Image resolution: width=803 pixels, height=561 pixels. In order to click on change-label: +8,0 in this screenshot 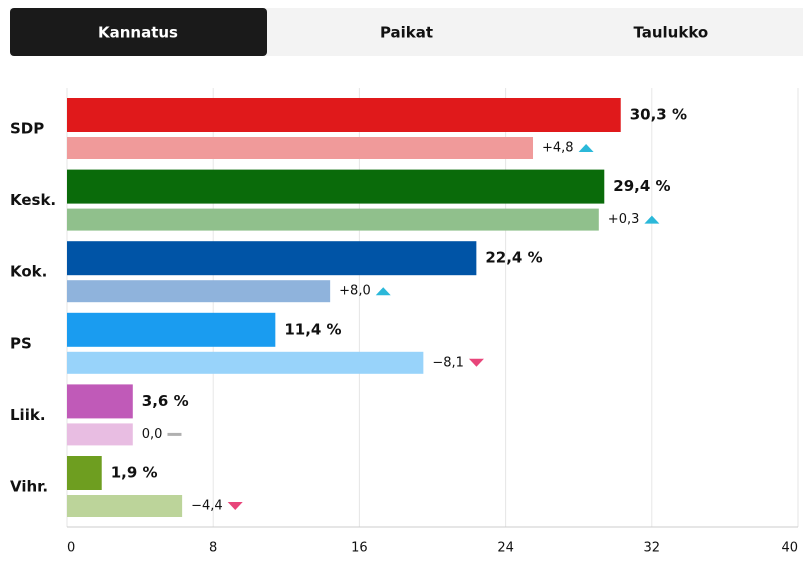, I will do `click(355, 291)`.